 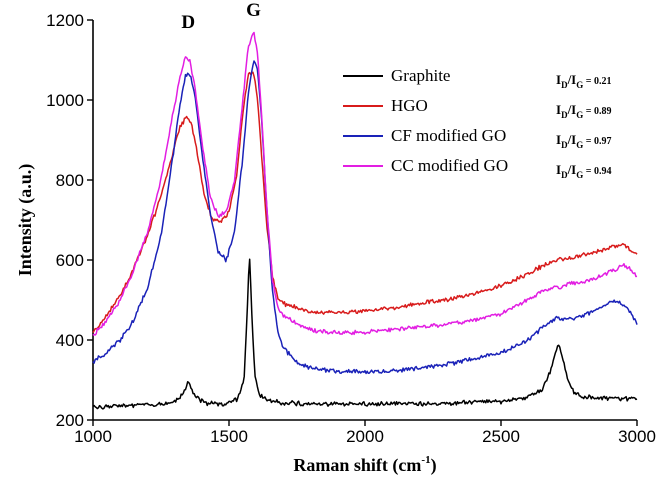 I want to click on legend-label: HGO, so click(x=409, y=105).